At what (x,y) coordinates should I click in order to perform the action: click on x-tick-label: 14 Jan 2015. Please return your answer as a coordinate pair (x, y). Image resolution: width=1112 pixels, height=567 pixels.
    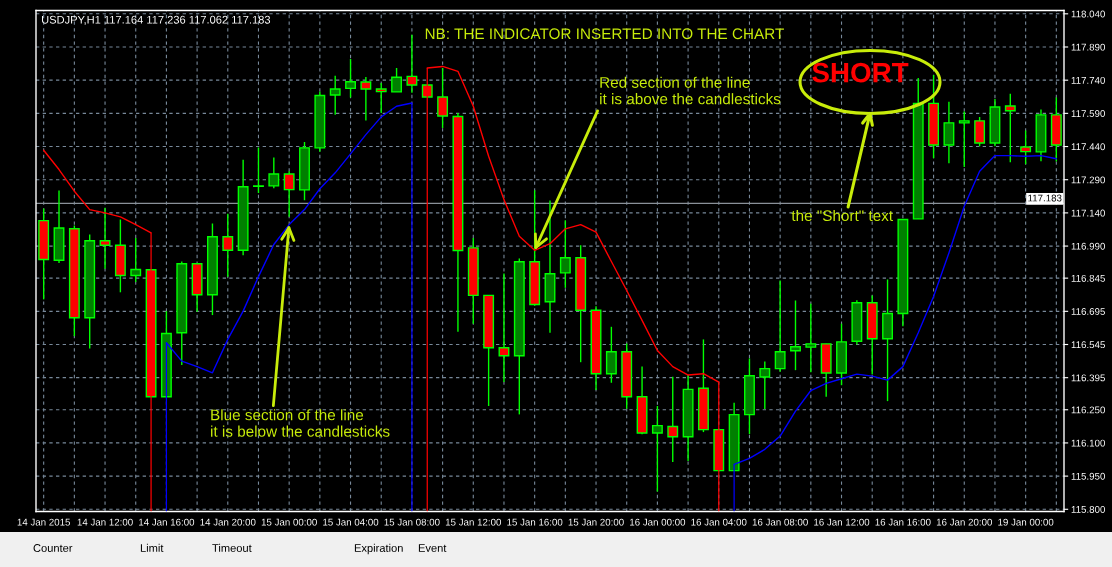
    Looking at the image, I should click on (44, 522).